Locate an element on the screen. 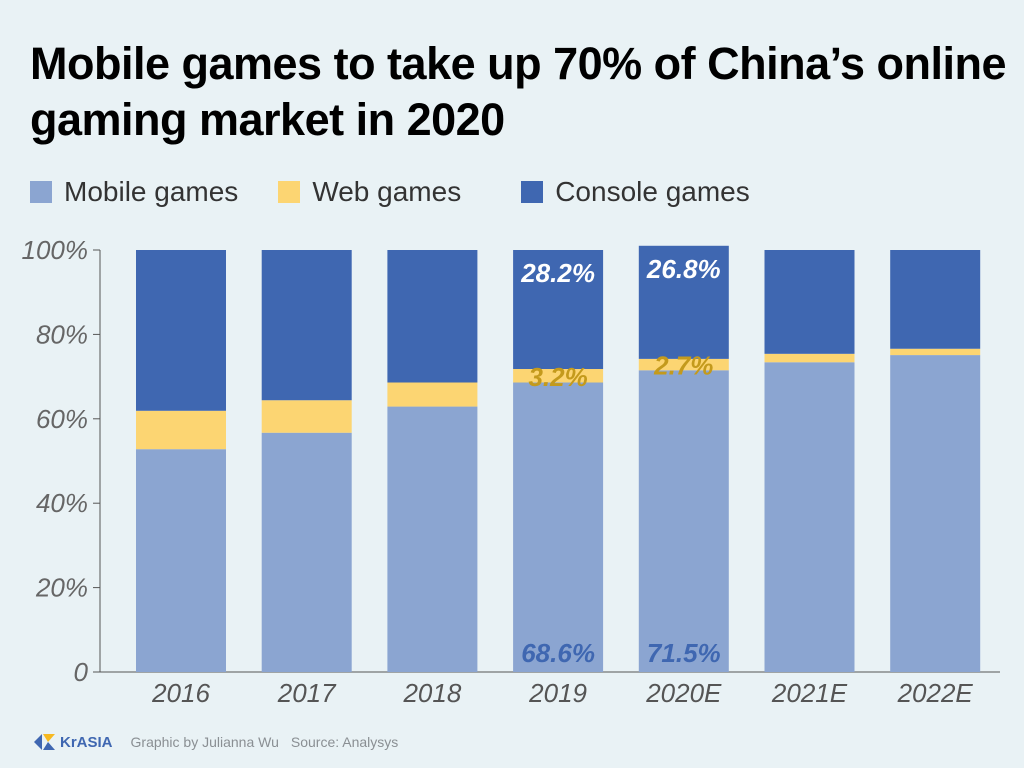  y-tick-label: 20% is located at coordinates (61, 588).